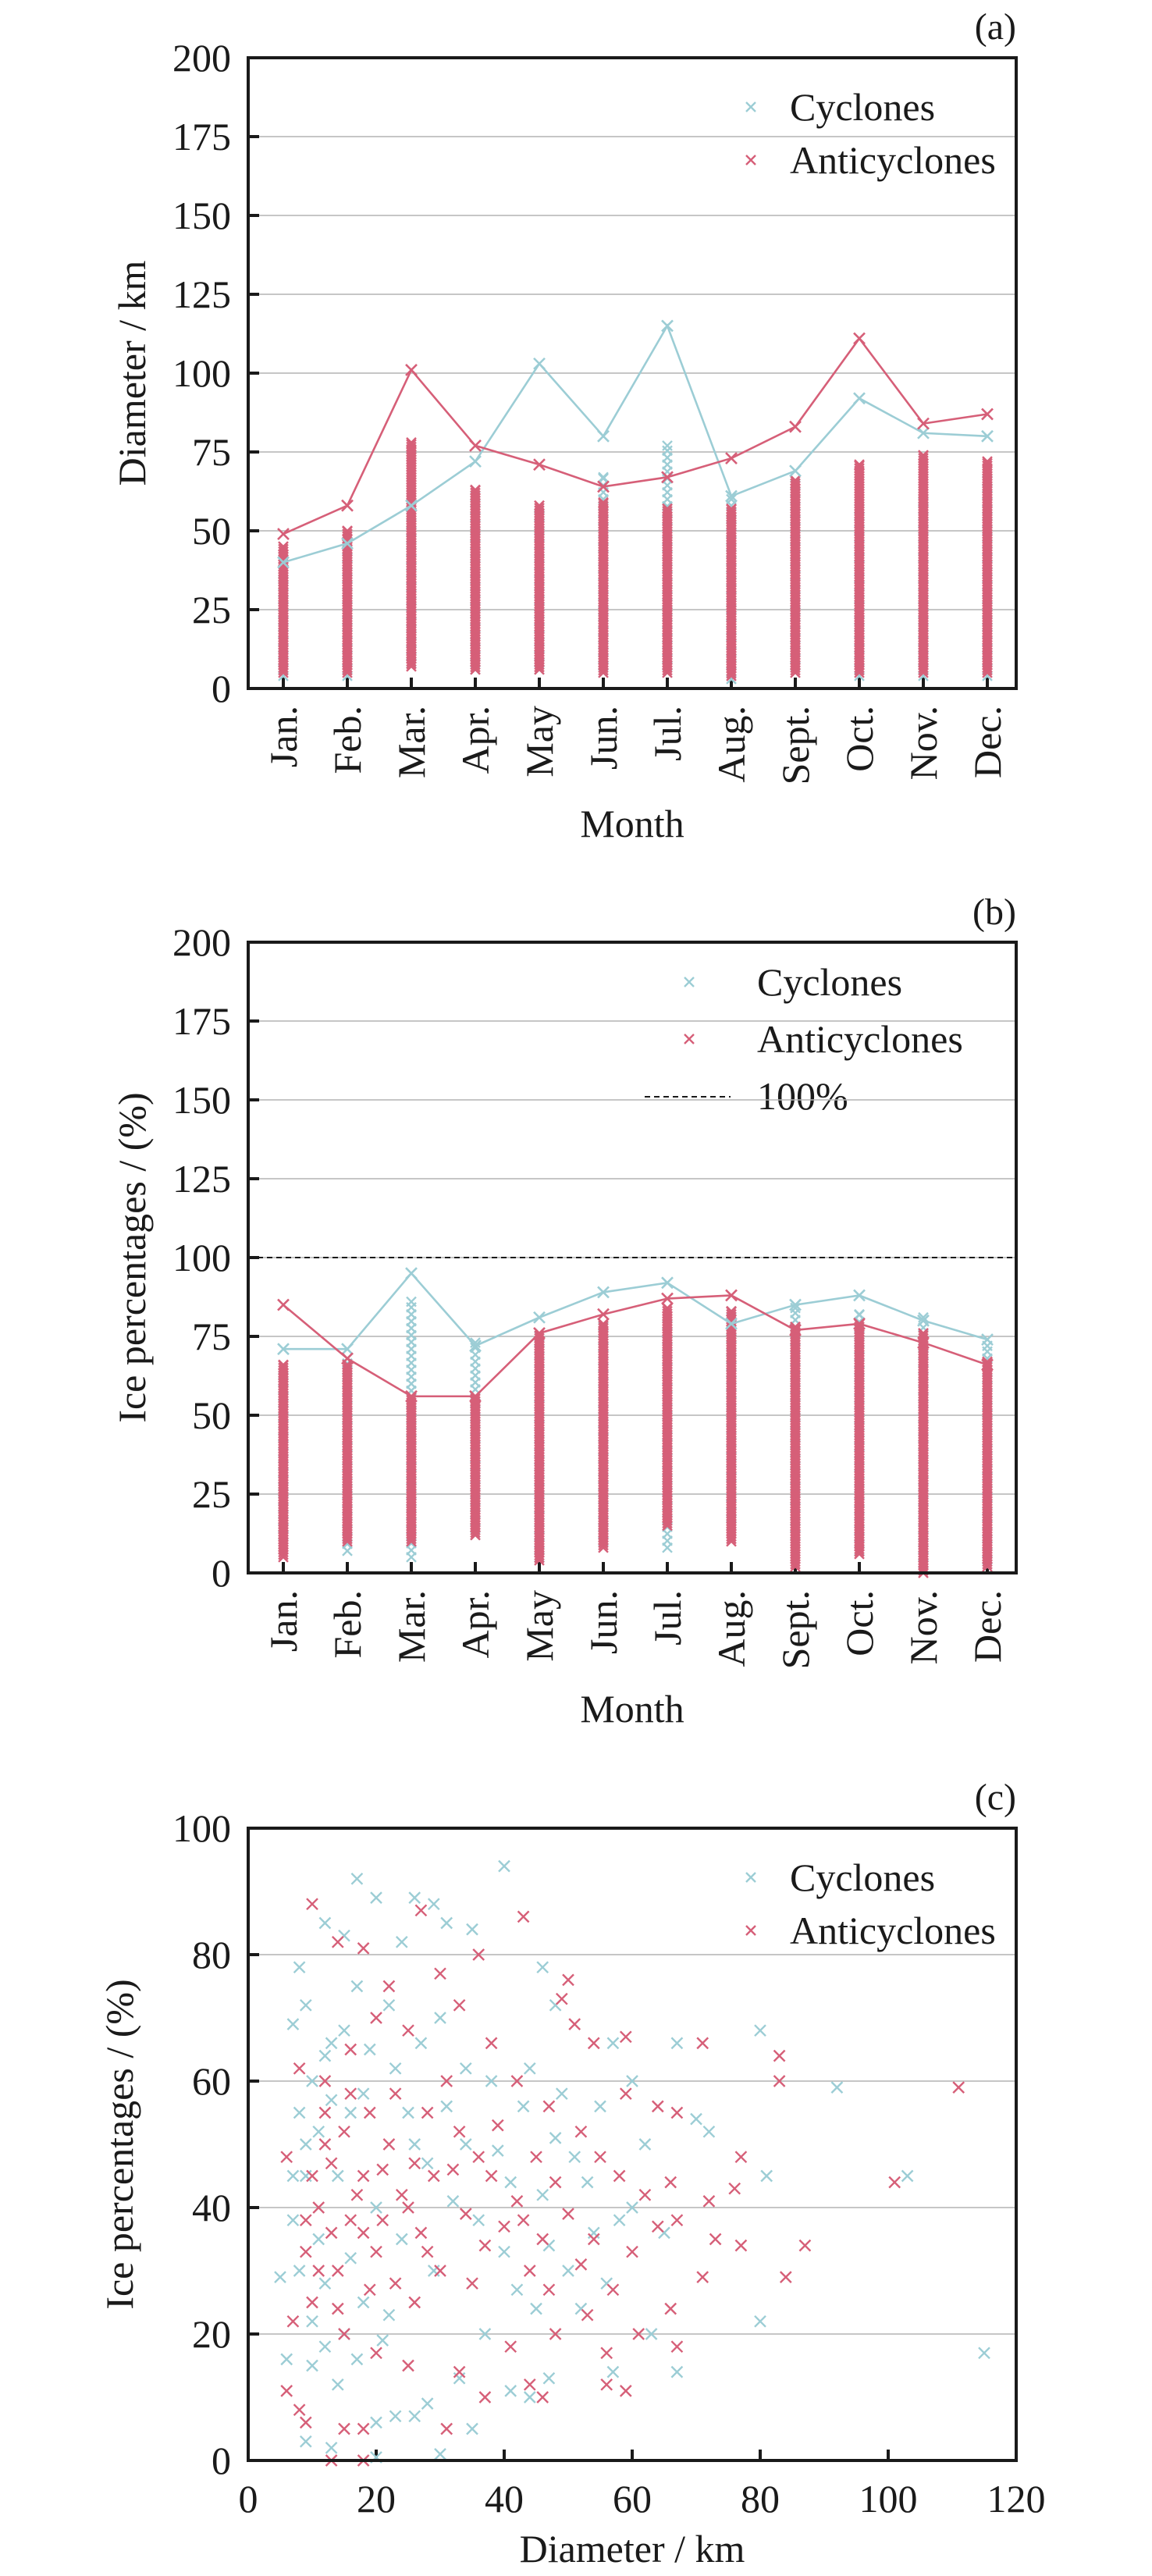  I want to click on y-tick-label: 175, so click(201, 136).